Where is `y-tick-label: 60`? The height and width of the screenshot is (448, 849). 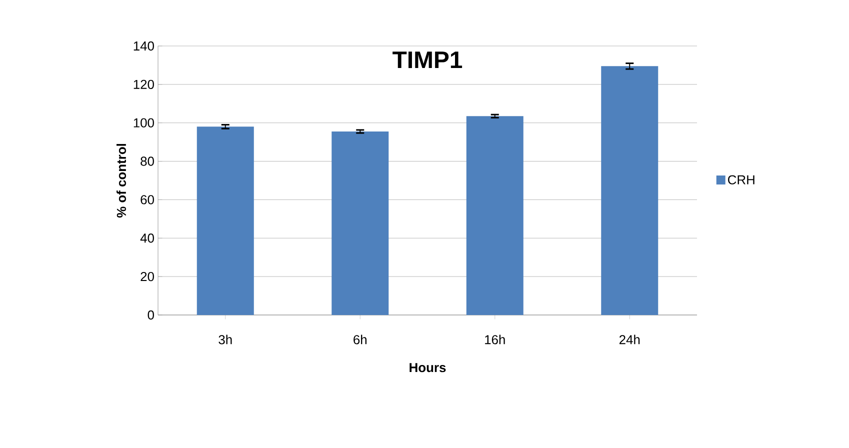
y-tick-label: 60 is located at coordinates (147, 199).